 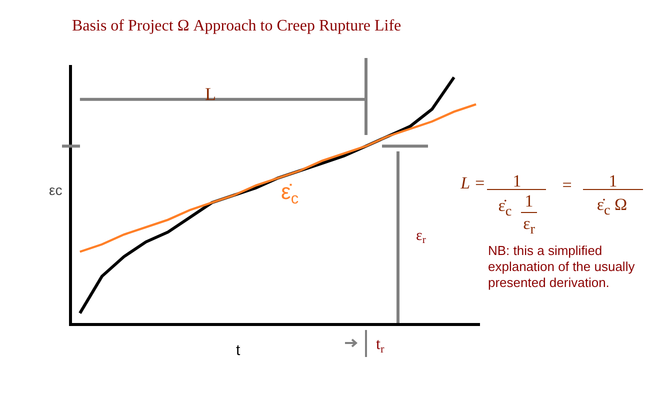 What do you see at coordinates (380, 346) in the screenshot?
I see `text: t$_{r}$` at bounding box center [380, 346].